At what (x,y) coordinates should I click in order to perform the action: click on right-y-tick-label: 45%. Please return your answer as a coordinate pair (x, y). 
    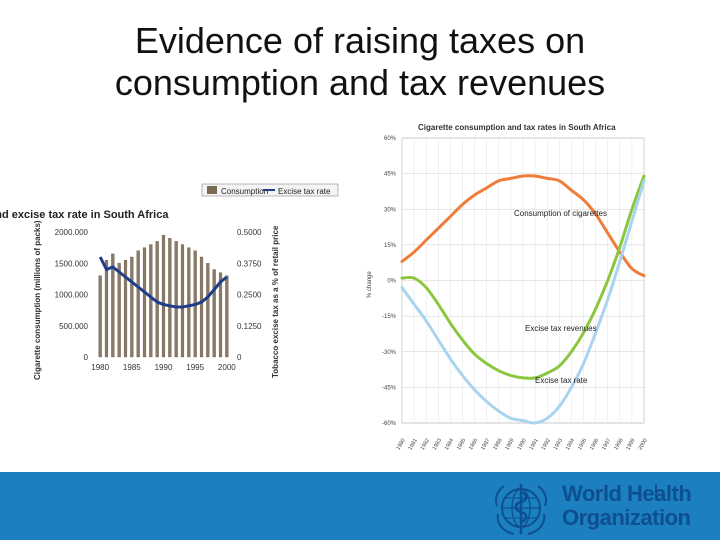
    Looking at the image, I should click on (390, 175).